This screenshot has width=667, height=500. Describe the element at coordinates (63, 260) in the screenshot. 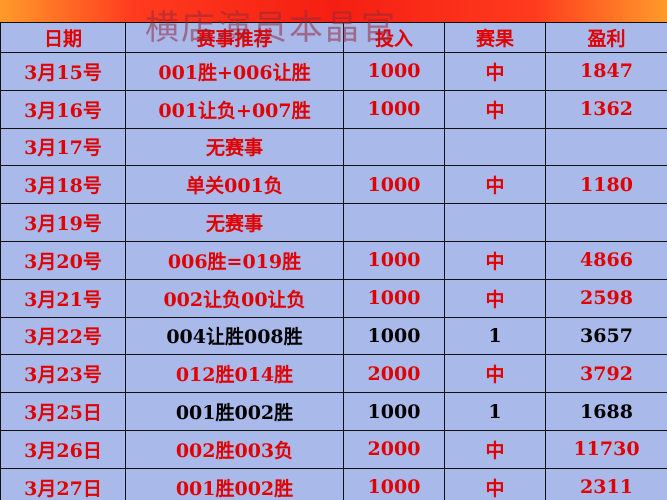

I see `table-cell: 3月20号` at that location.